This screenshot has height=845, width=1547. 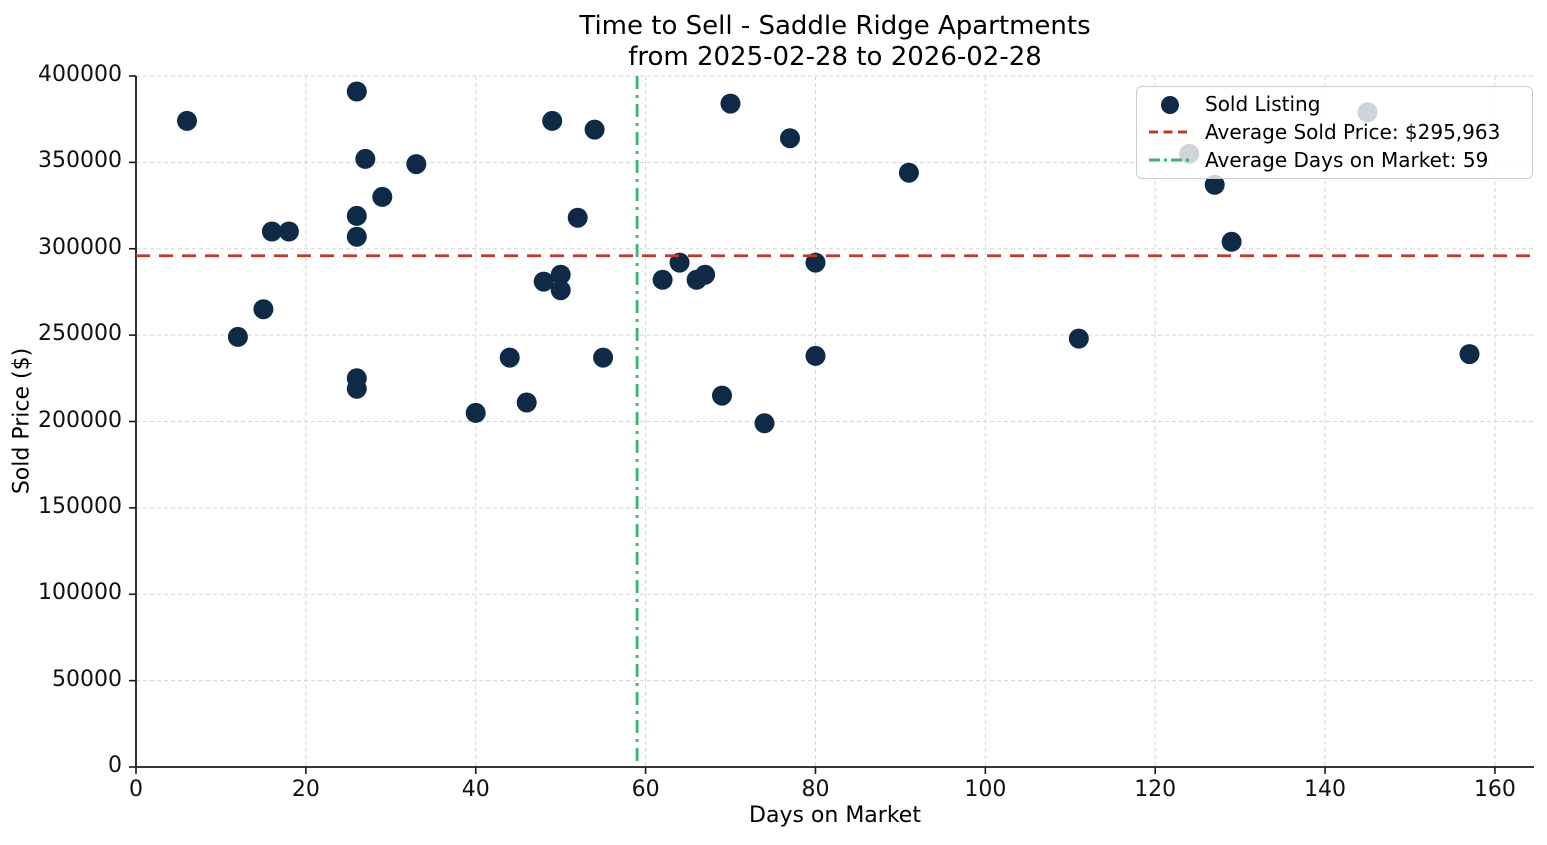 What do you see at coordinates (80, 420) in the screenshot?
I see `y-tick-label: 200000` at bounding box center [80, 420].